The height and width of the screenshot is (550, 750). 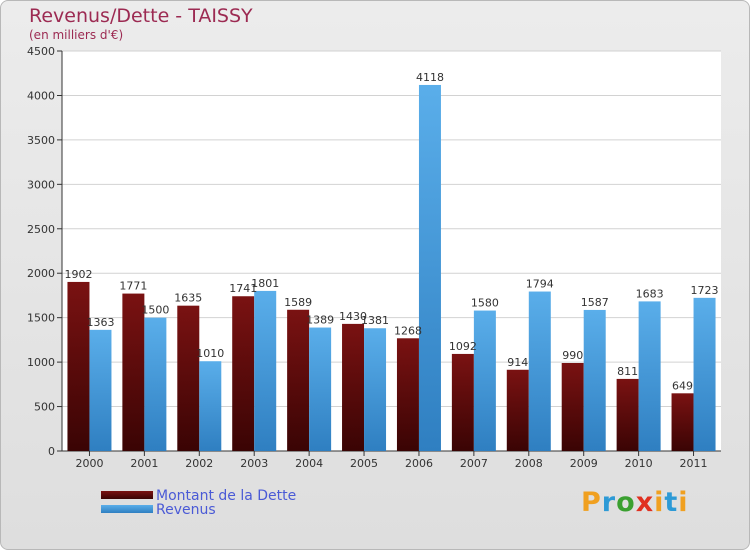 I want to click on y-tick-label: 3500, so click(x=41, y=140).